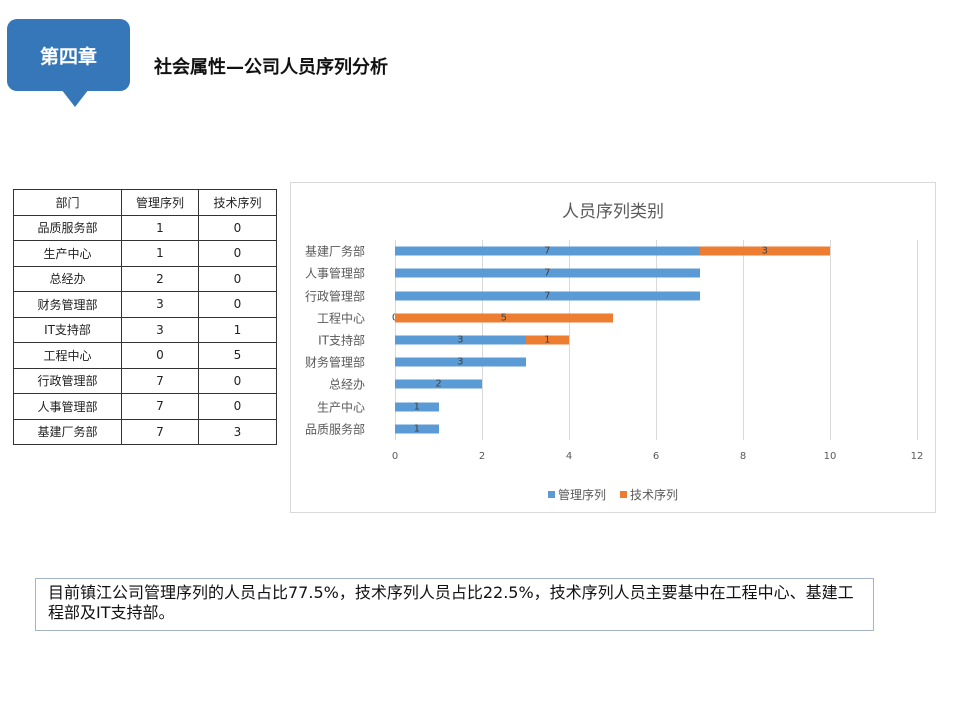 The width and height of the screenshot is (960, 720). I want to click on chapter-label: 第四章, so click(68, 56).